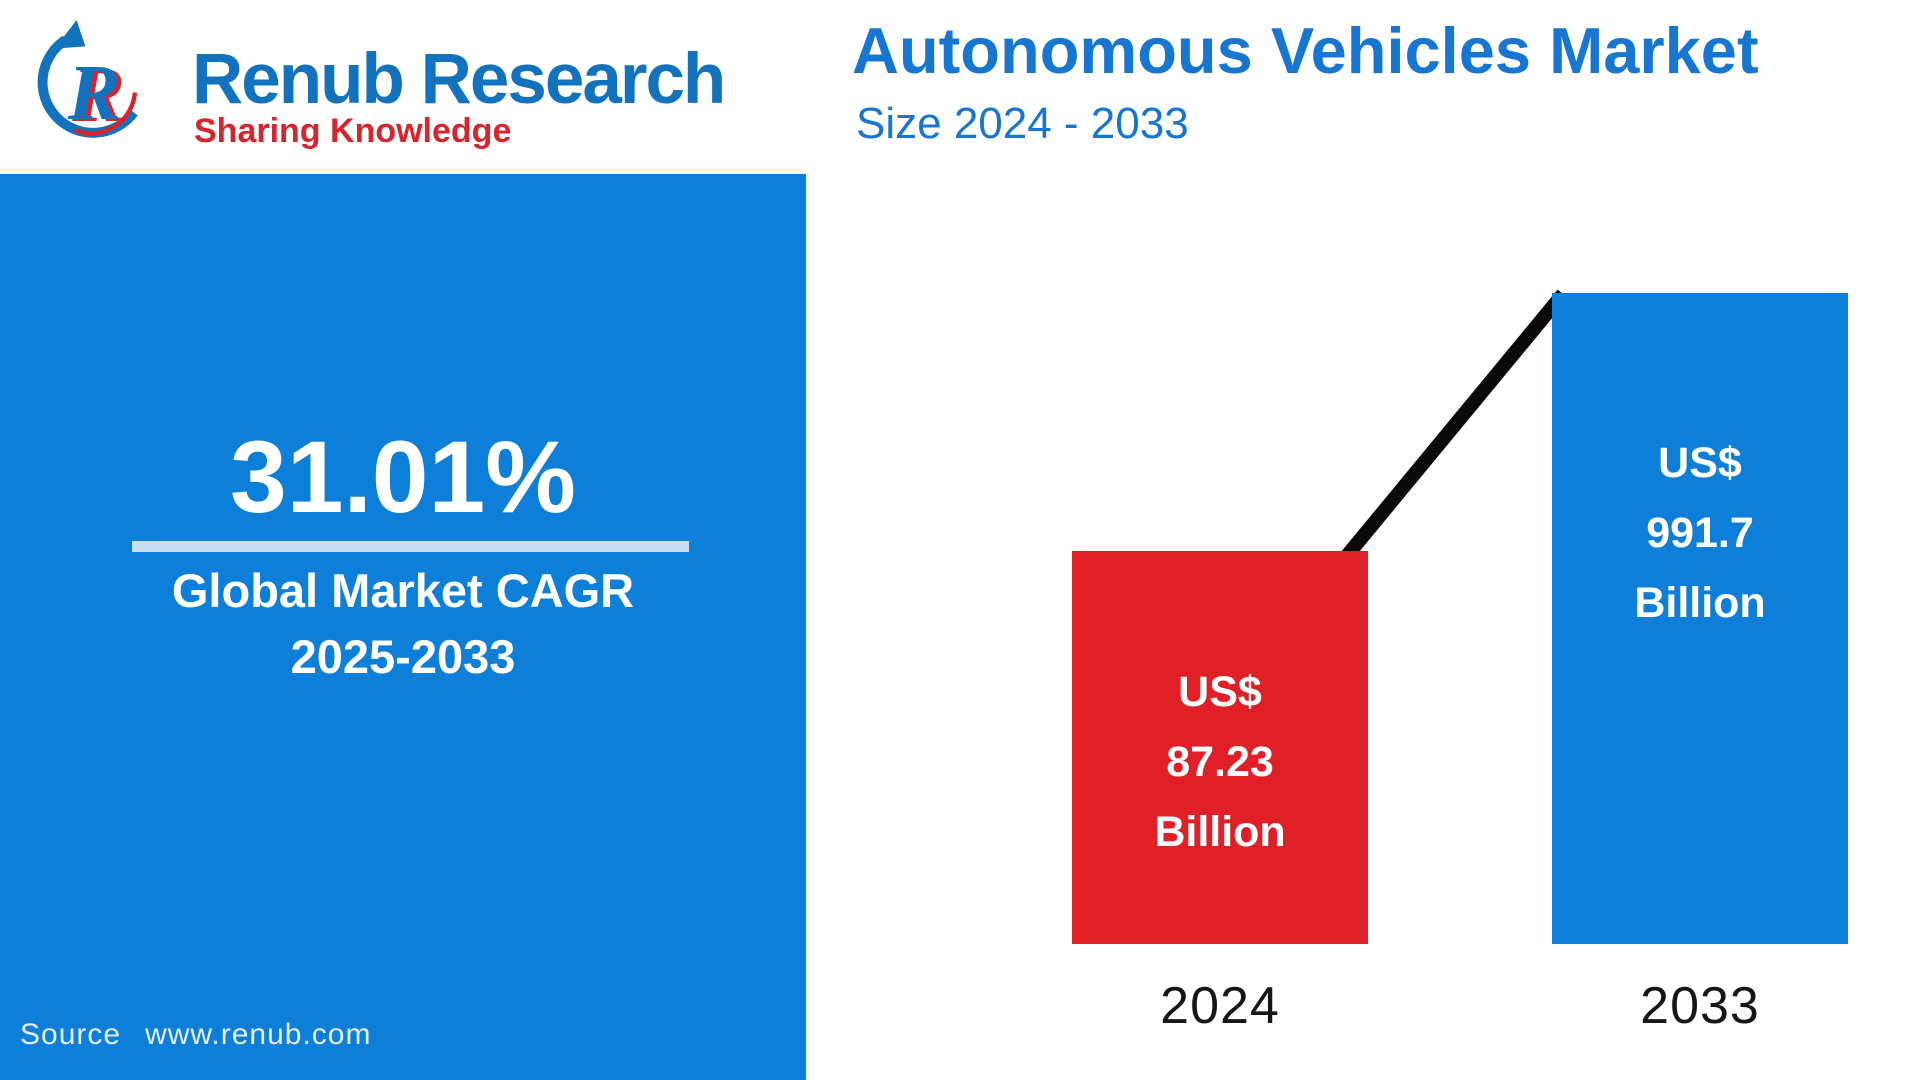 The width and height of the screenshot is (1920, 1080). I want to click on bar-2024-label-line1: US$, so click(1220, 691).